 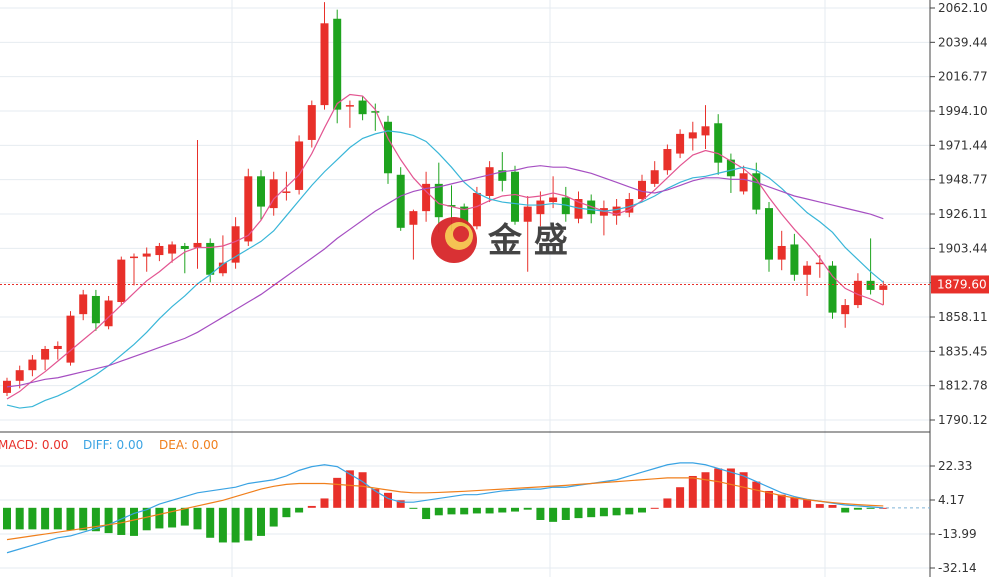 I want to click on macd-label: MACD: 0.00, so click(x=34, y=445).